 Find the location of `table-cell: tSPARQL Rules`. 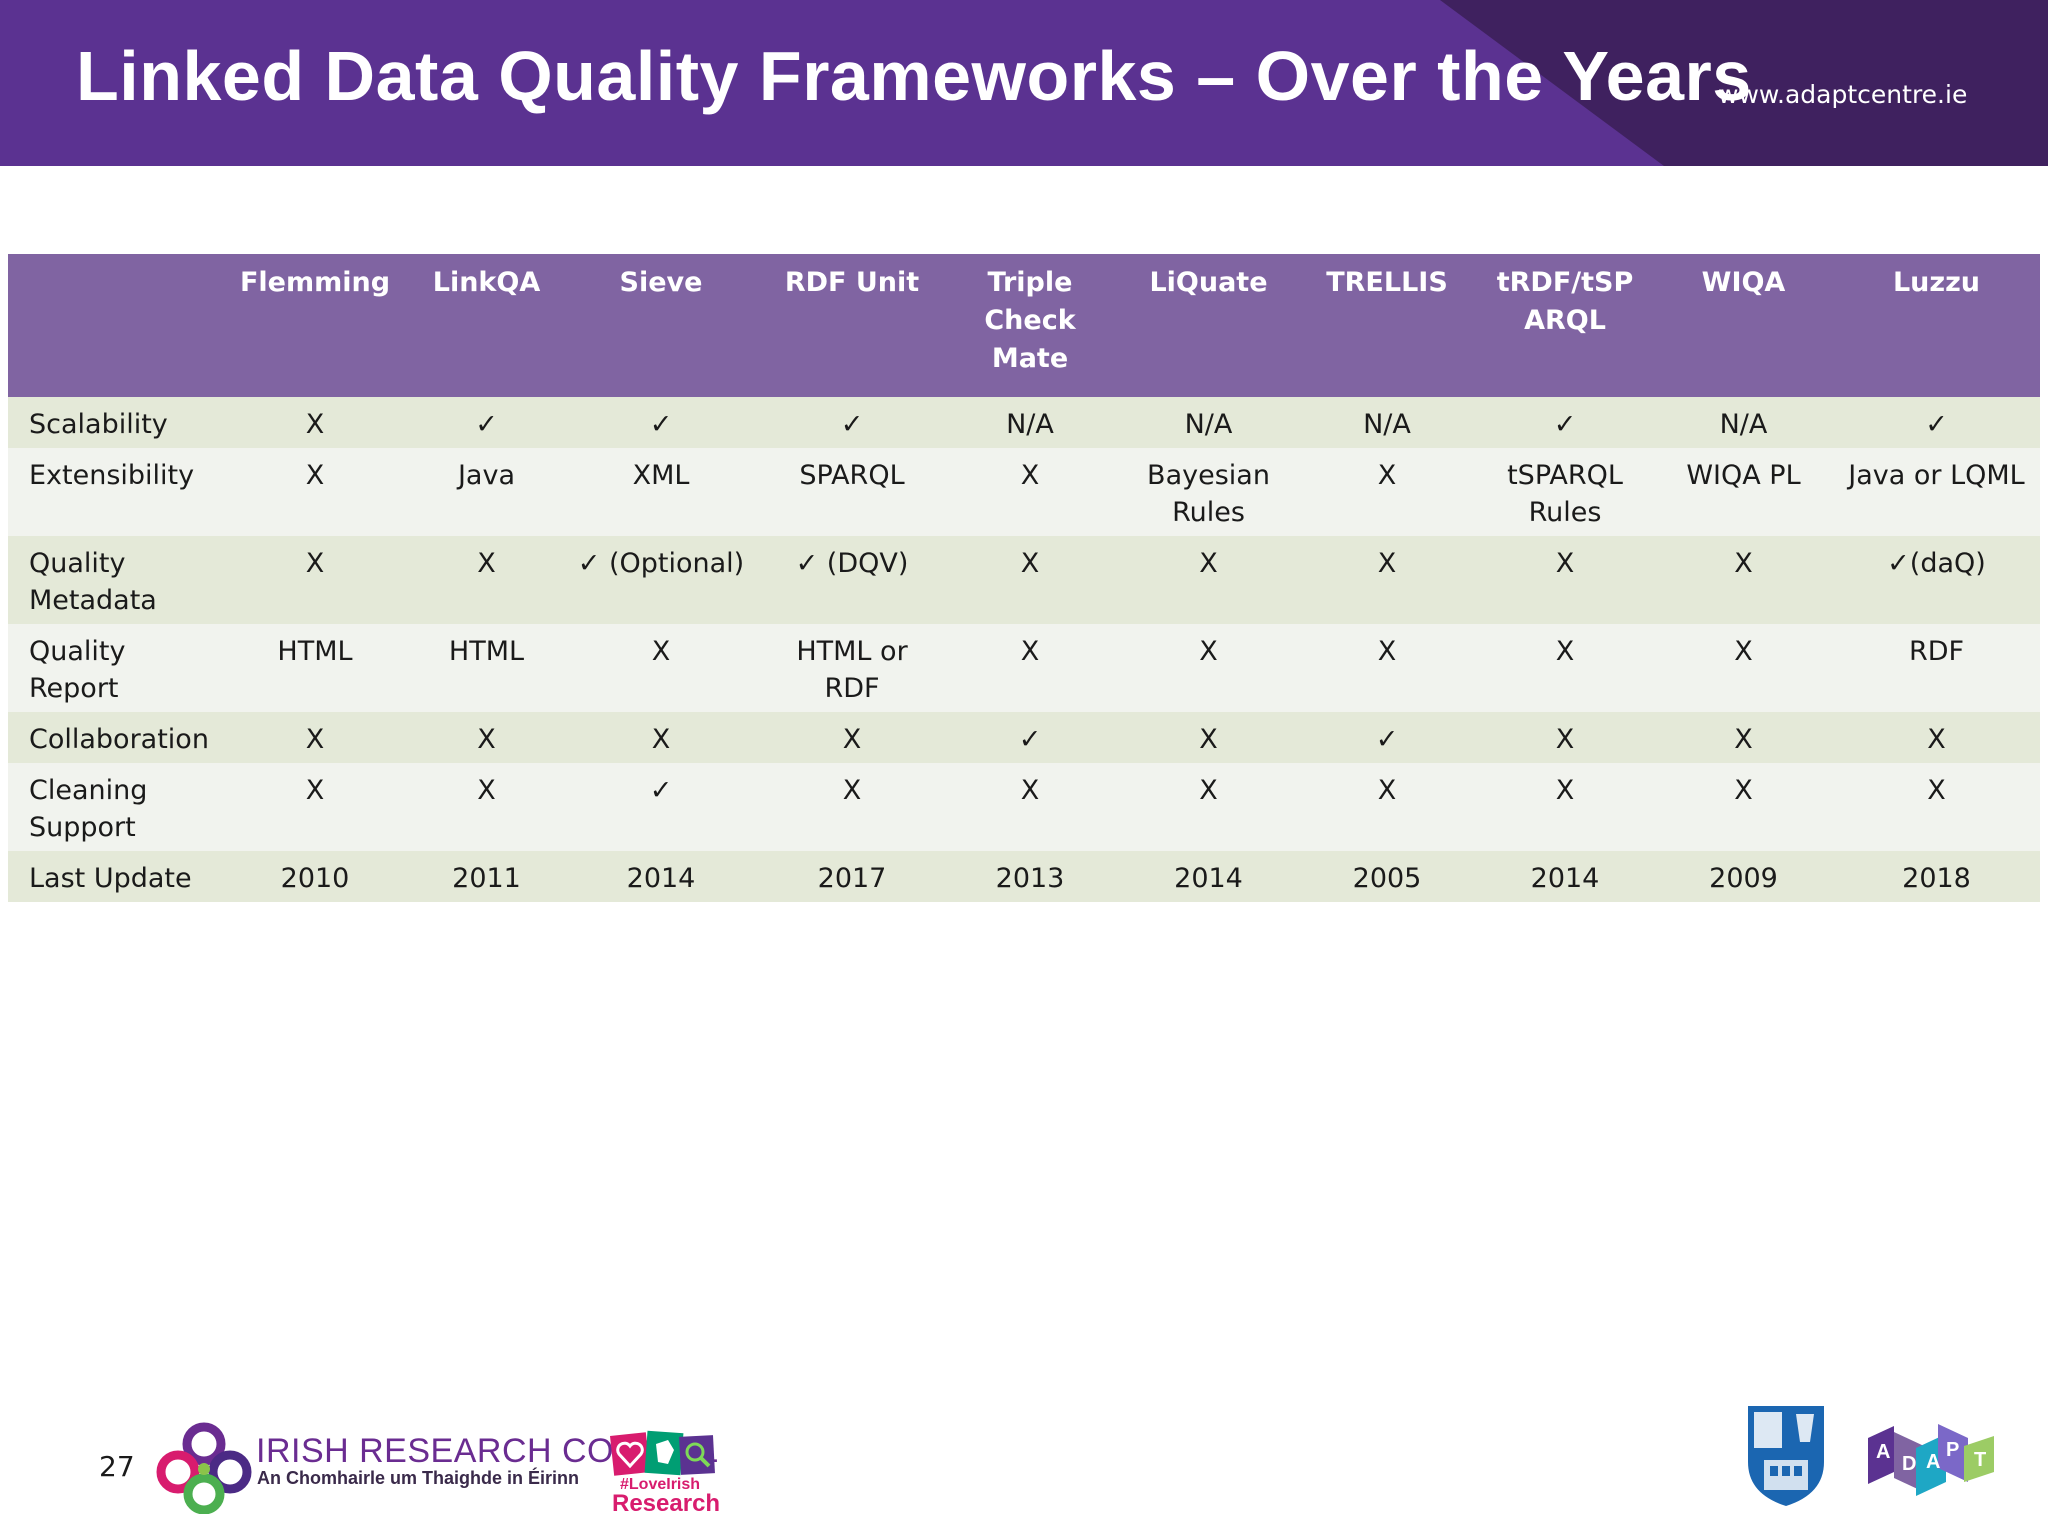

table-cell: tSPARQL Rules is located at coordinates (1565, 492).